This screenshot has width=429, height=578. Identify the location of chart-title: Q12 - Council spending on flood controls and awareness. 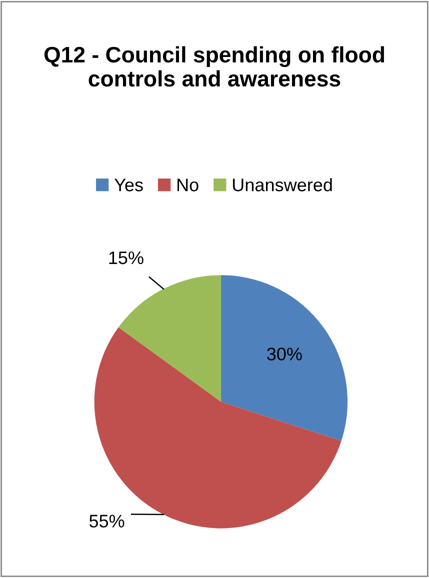
(214, 66).